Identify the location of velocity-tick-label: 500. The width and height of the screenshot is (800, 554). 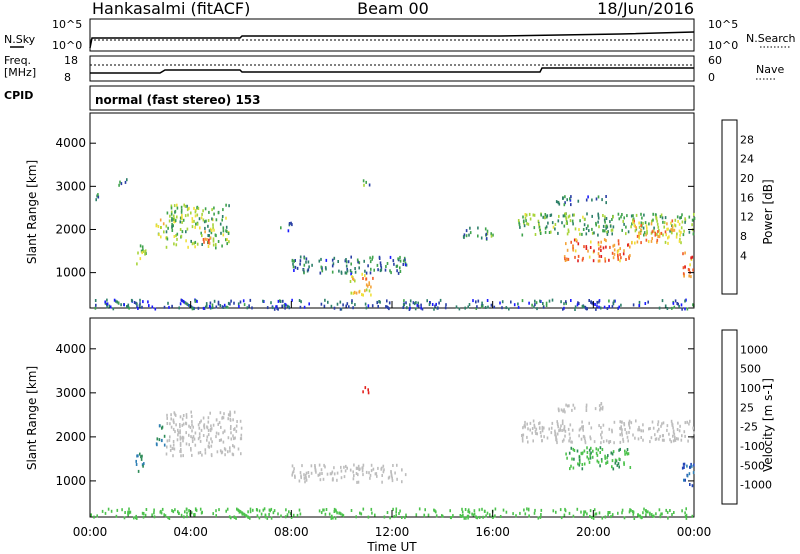
(750, 369).